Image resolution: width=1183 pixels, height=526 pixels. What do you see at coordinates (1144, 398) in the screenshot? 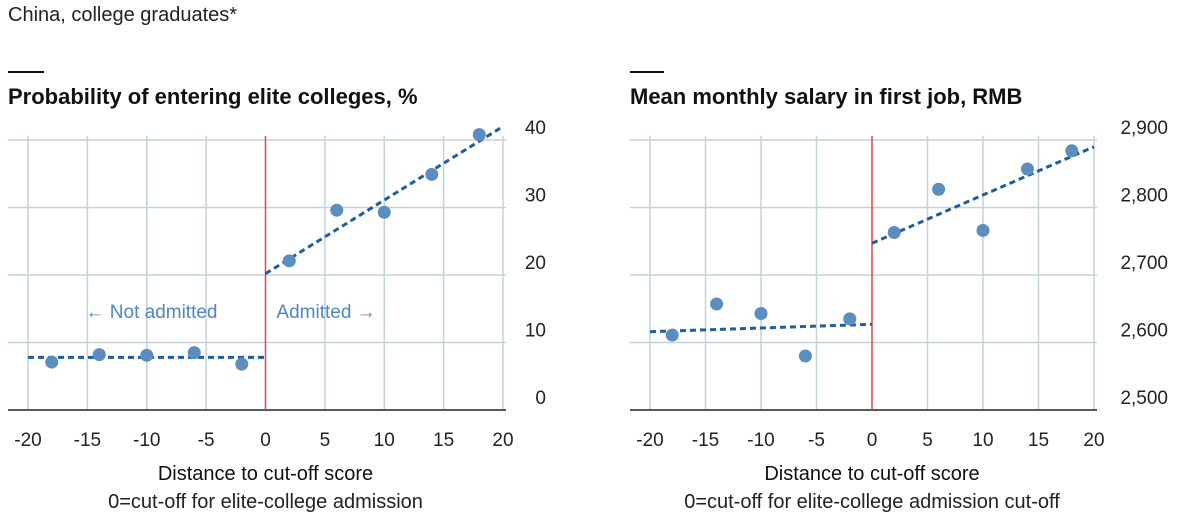
I see `y-tick-label: 2,500` at bounding box center [1144, 398].